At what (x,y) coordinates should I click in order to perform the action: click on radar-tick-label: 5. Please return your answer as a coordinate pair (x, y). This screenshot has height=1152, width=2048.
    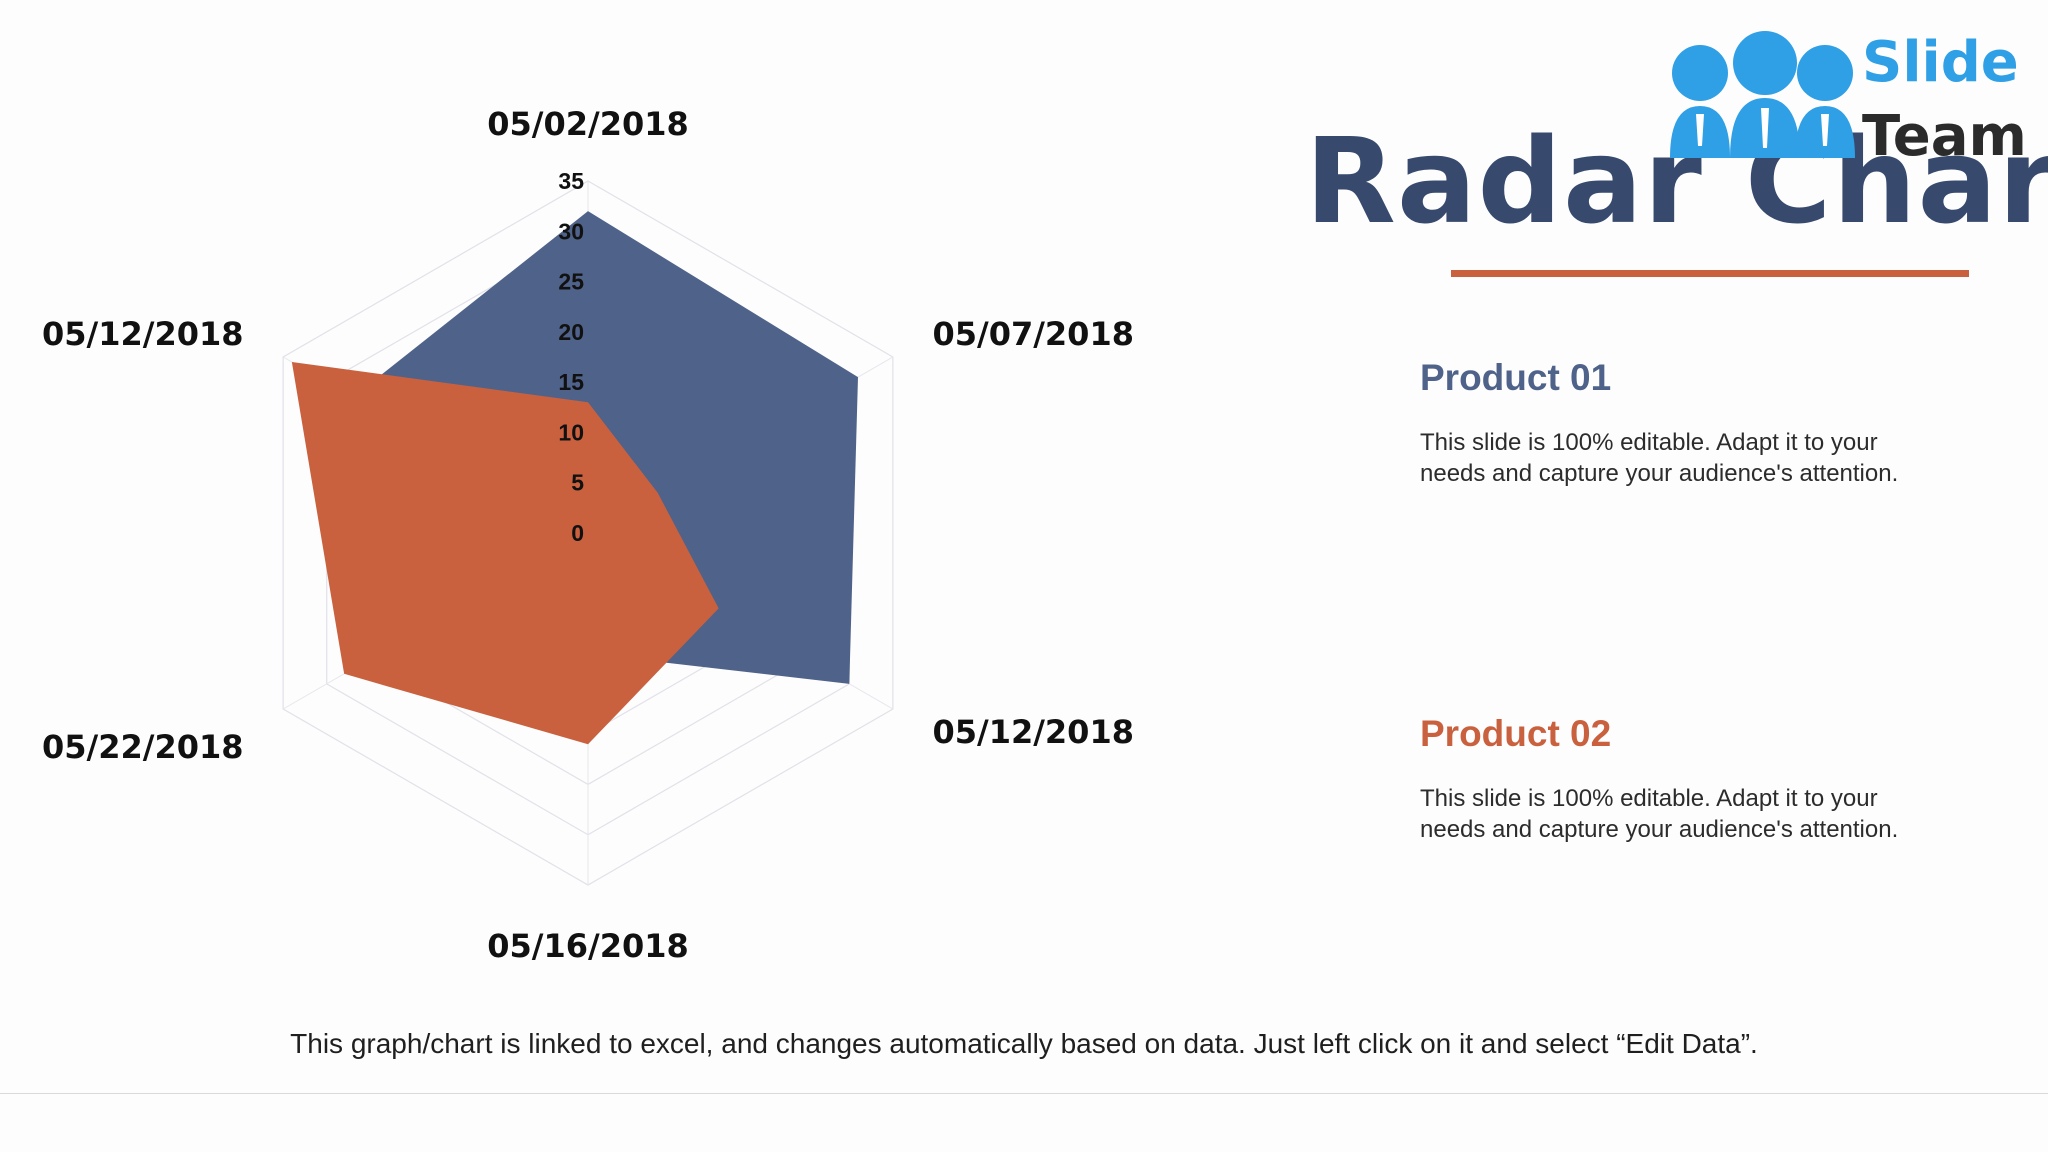
    Looking at the image, I should click on (577, 483).